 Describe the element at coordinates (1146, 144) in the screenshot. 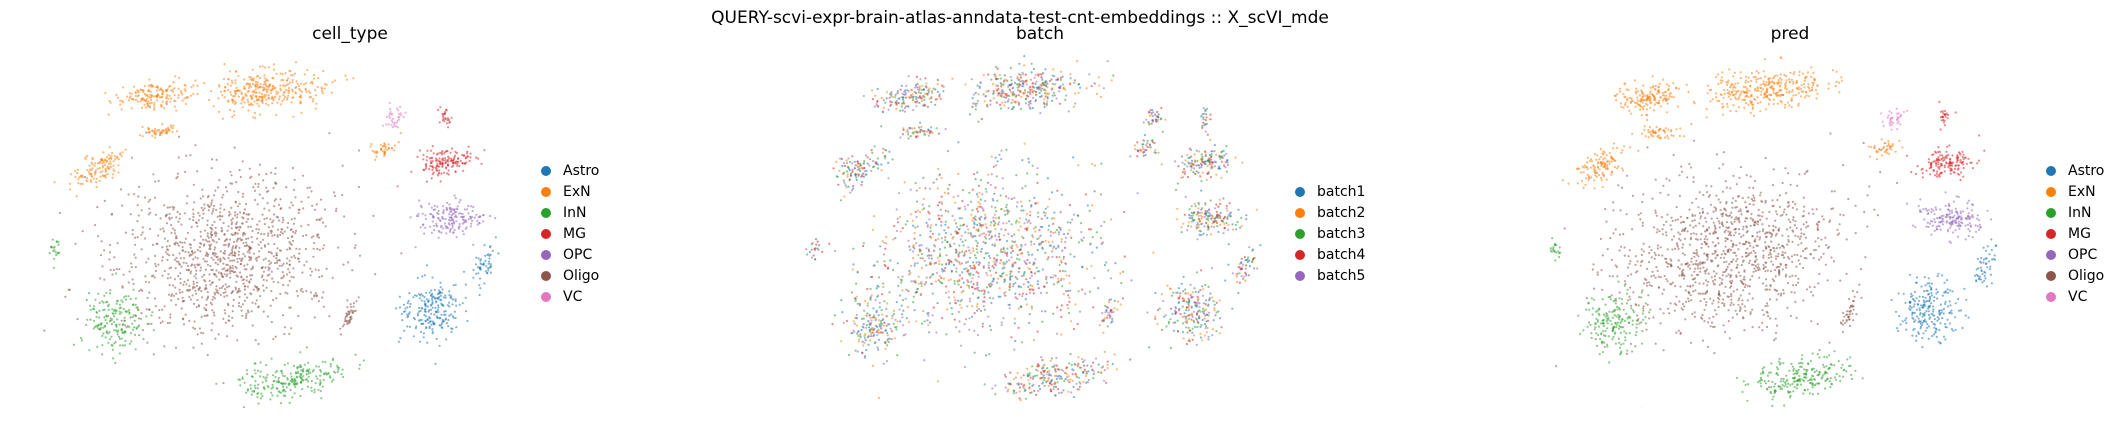

I see `cluster-exn-right` at that location.